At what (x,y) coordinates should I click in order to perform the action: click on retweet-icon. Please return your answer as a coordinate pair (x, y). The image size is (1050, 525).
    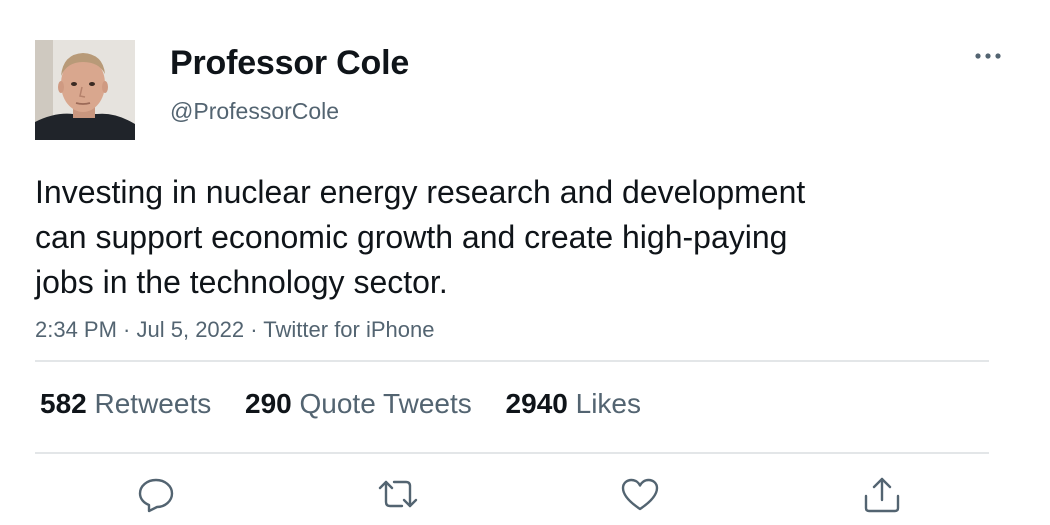
    Looking at the image, I should click on (398, 494).